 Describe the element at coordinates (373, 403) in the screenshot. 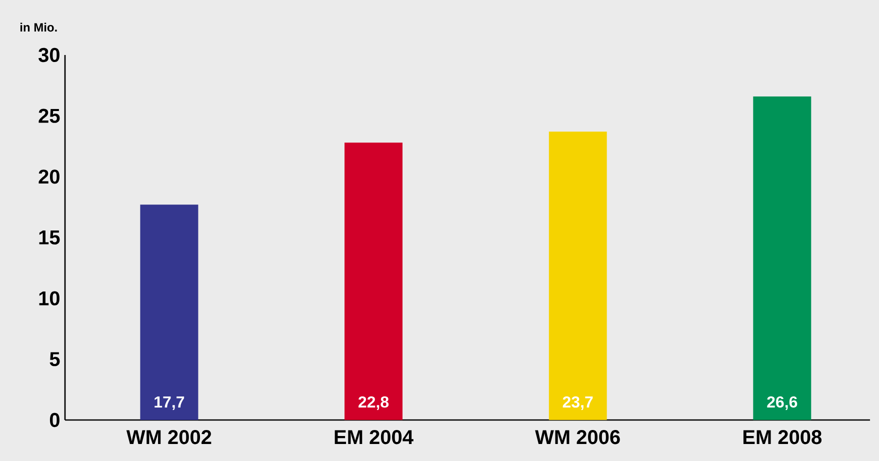

I see `data-label: 22,8` at that location.